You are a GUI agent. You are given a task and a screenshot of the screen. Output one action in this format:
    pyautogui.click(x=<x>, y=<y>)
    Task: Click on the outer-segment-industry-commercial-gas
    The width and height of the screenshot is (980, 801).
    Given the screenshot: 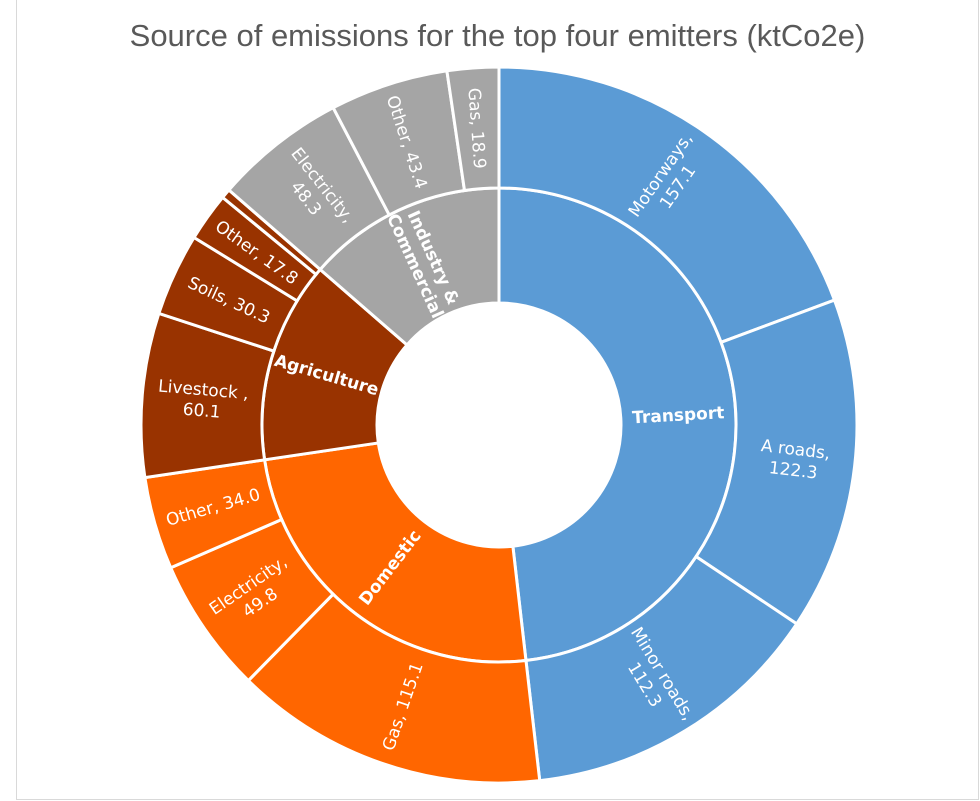 What is the action you would take?
    pyautogui.click(x=473, y=129)
    